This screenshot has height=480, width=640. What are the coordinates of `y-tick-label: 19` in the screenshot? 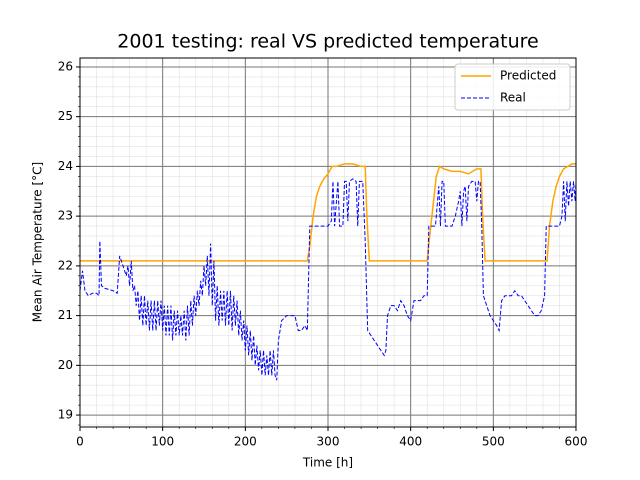 It's located at (65, 415).